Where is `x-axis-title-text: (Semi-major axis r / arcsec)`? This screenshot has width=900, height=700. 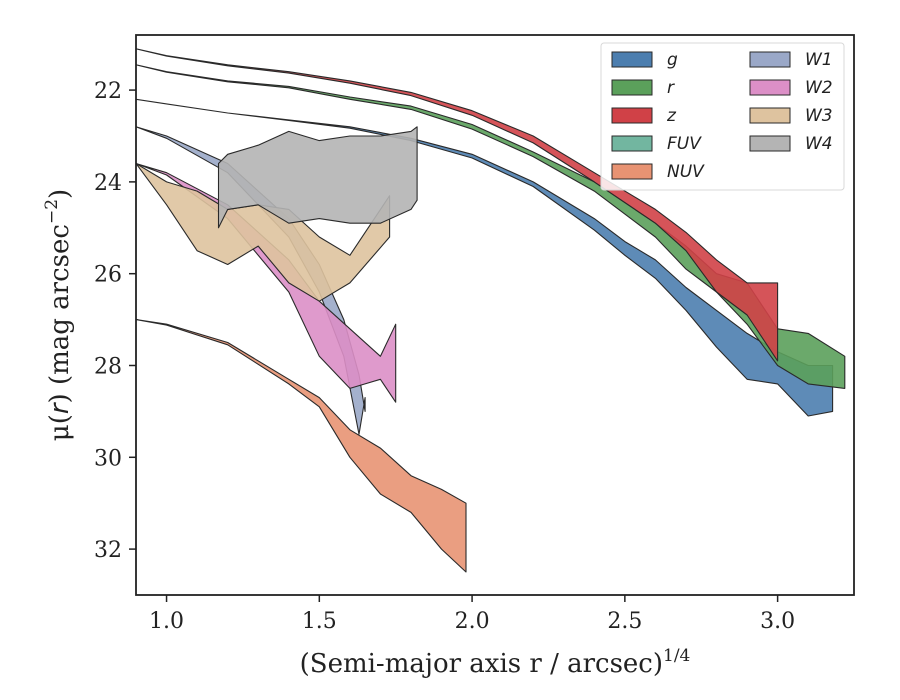
x-axis-title-text: (Semi-major axis r / arcsec) is located at coordinates (481, 664).